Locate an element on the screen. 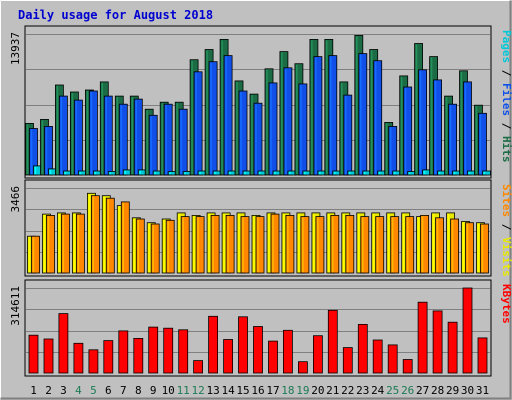 The image size is (512, 400). x-tick-label: 6 is located at coordinates (108, 390).